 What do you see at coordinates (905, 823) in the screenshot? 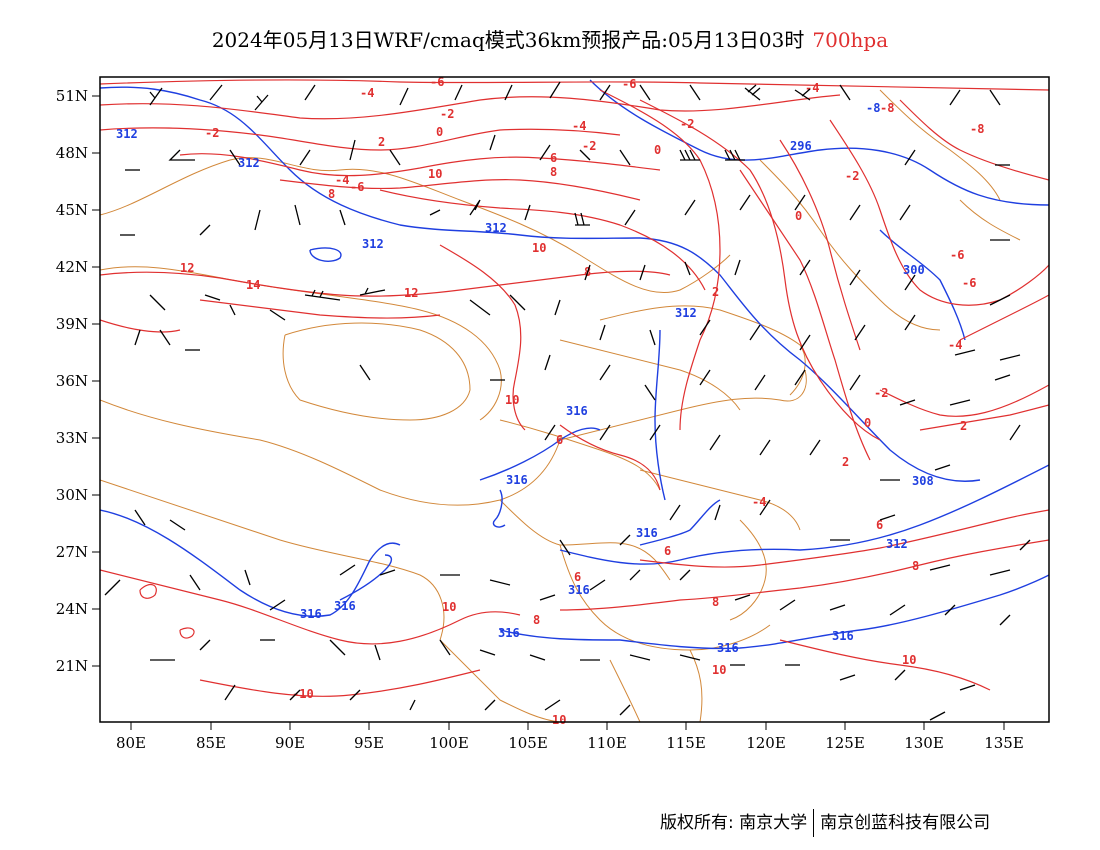
I see `company-text: 南京创蓝科技有限公司` at bounding box center [905, 823].